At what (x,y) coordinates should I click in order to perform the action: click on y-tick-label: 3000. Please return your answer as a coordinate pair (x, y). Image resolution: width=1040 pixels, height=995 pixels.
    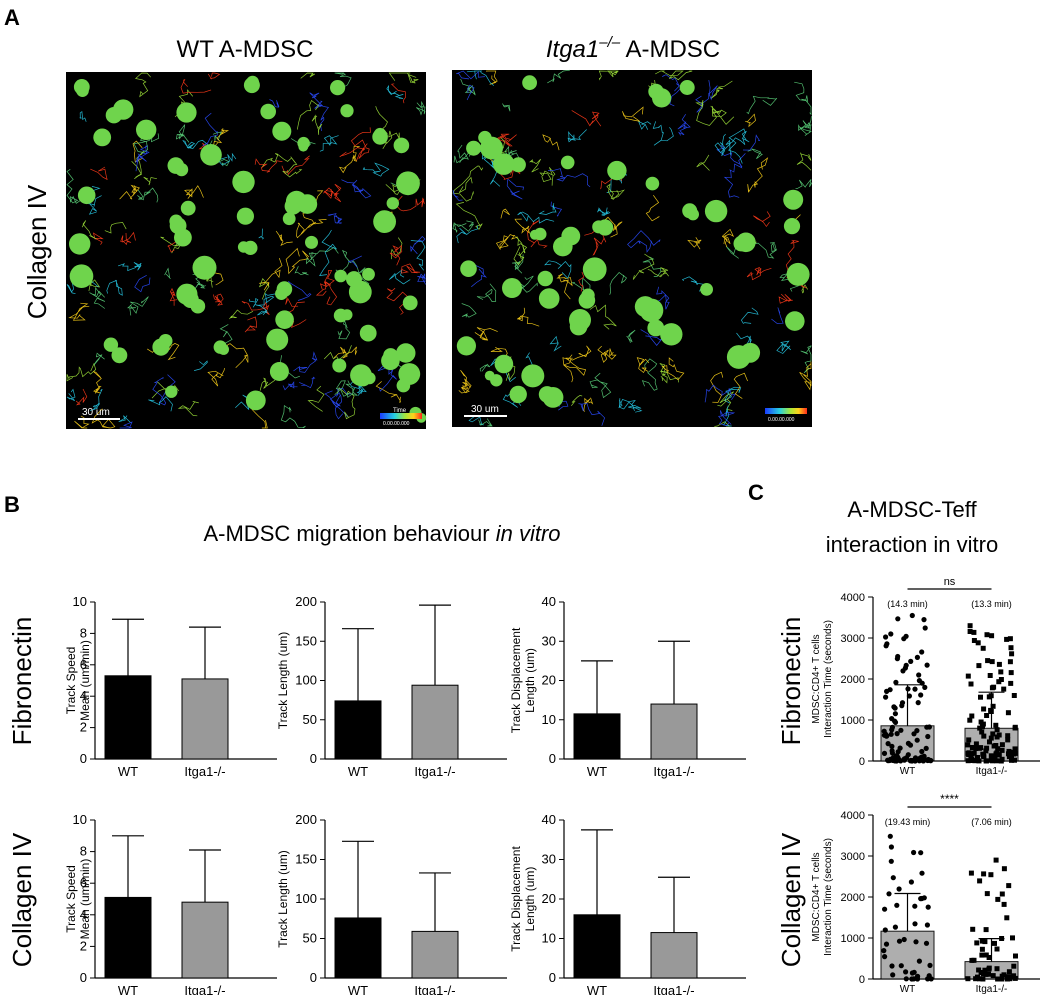
    Looking at the image, I should click on (853, 857).